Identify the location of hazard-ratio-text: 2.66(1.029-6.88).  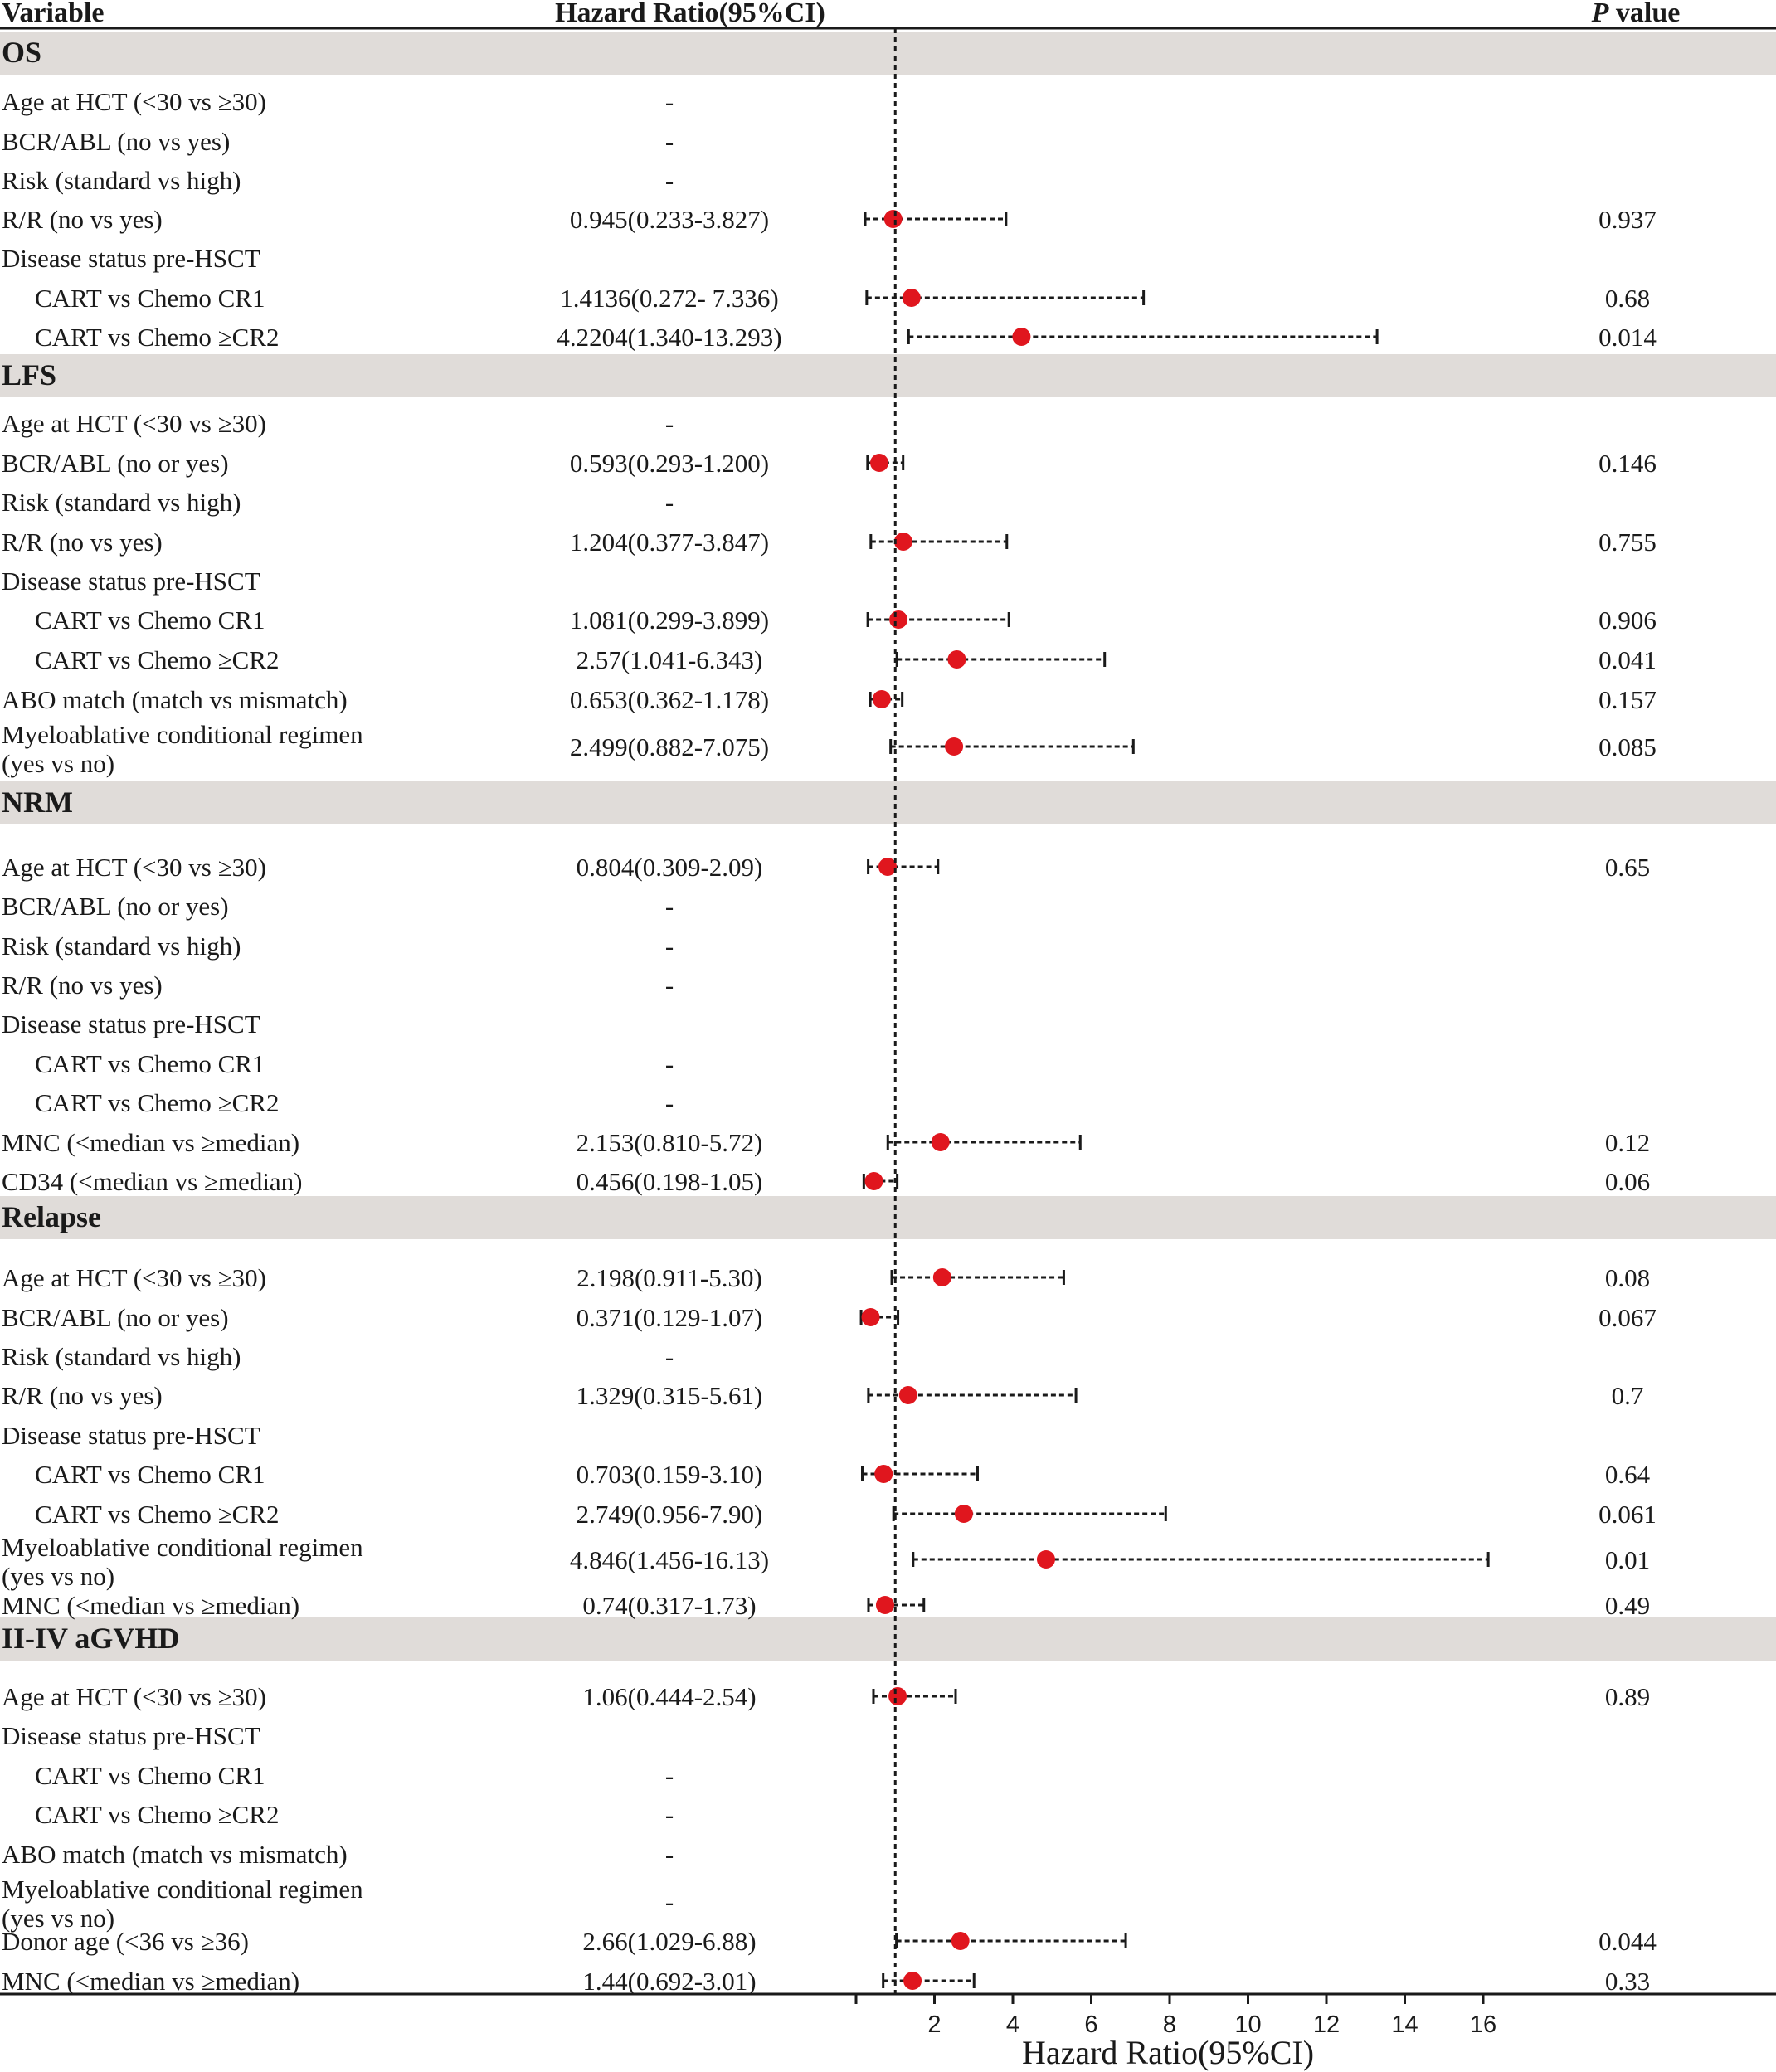
(669, 1941).